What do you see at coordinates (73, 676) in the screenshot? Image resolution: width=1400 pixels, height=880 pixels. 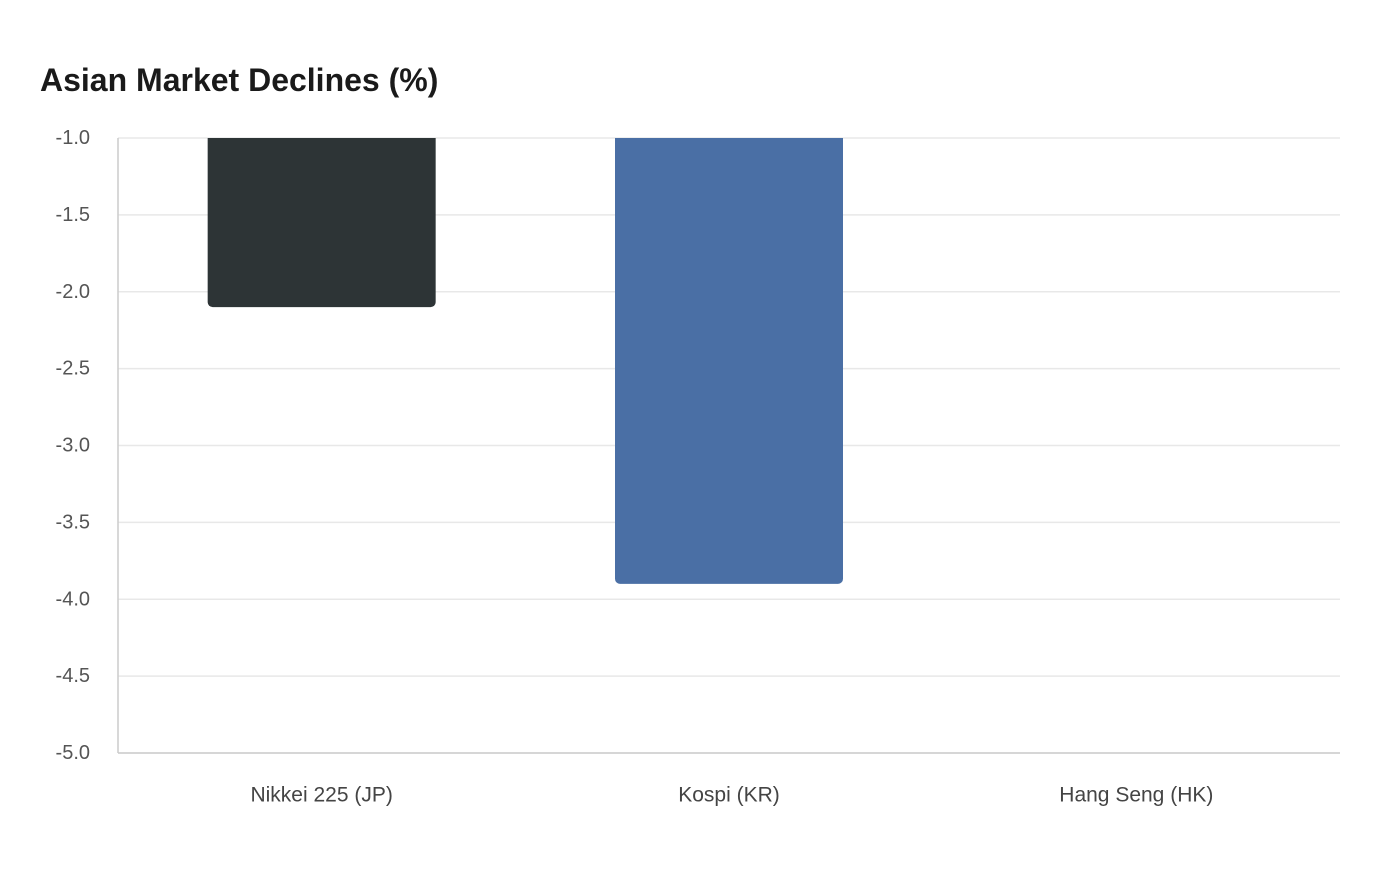 I see `y-tick-label: -4.5` at bounding box center [73, 676].